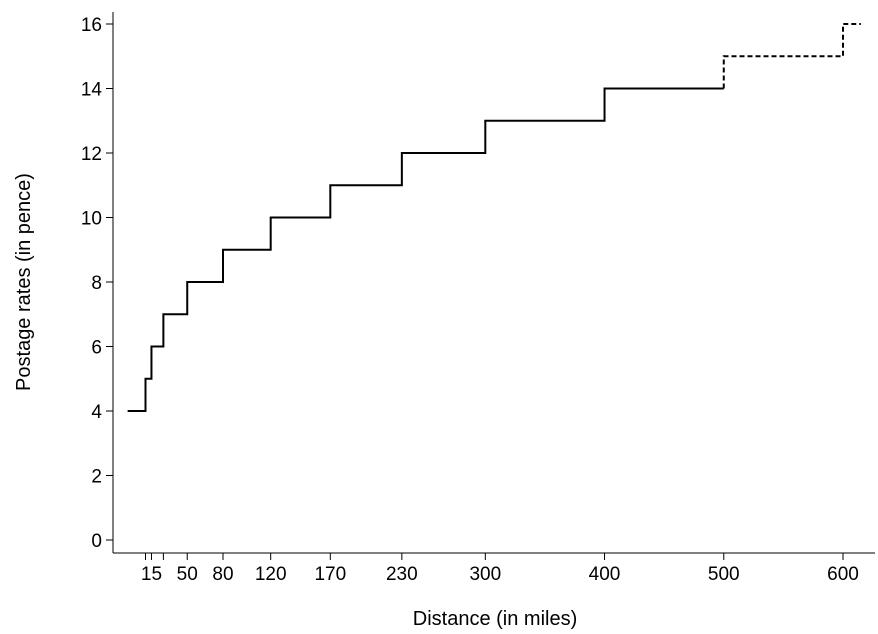 The height and width of the screenshot is (634, 878). I want to click on x-tick-label: 80, so click(222, 574).